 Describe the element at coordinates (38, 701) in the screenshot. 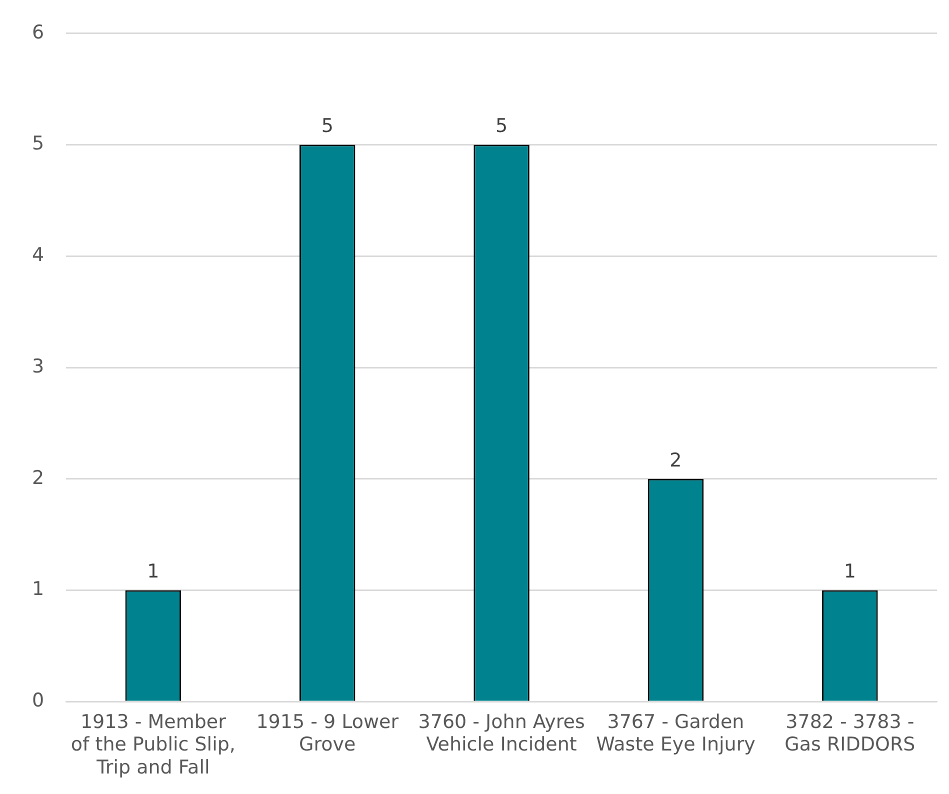

I see `y-tick-label: 0` at that location.